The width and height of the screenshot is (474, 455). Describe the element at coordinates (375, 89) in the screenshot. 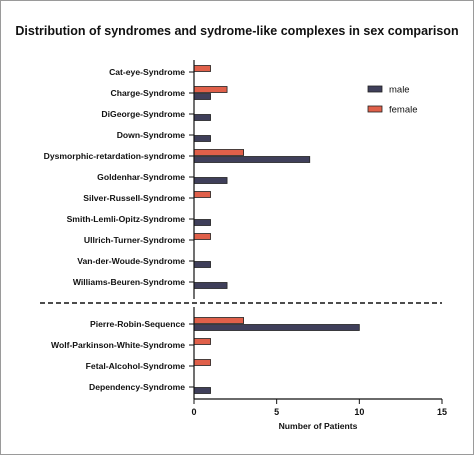

I see `legend-swatch-male` at that location.